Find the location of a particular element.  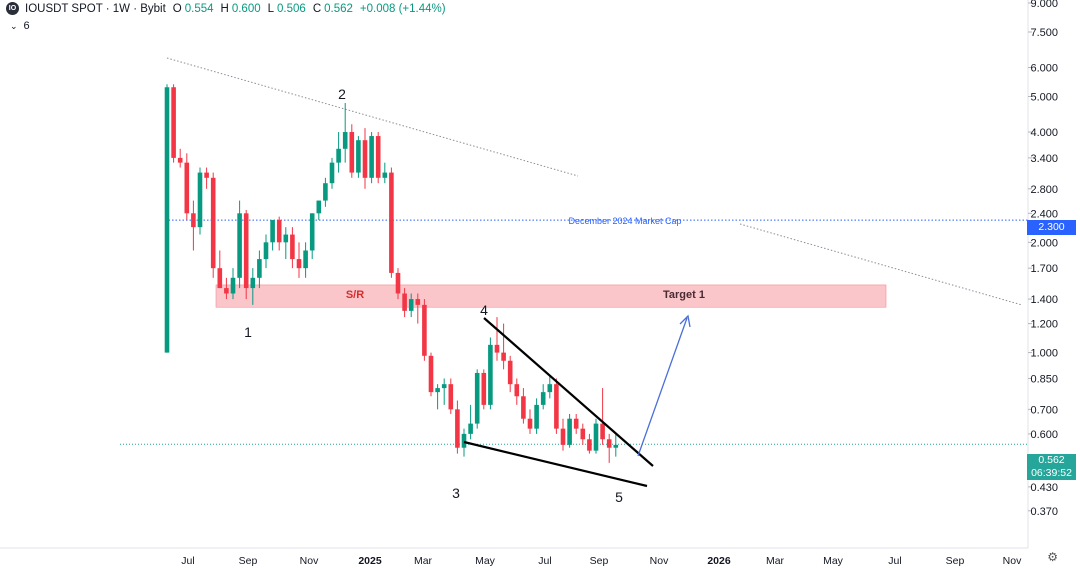

low-label: L is located at coordinates (271, 8).